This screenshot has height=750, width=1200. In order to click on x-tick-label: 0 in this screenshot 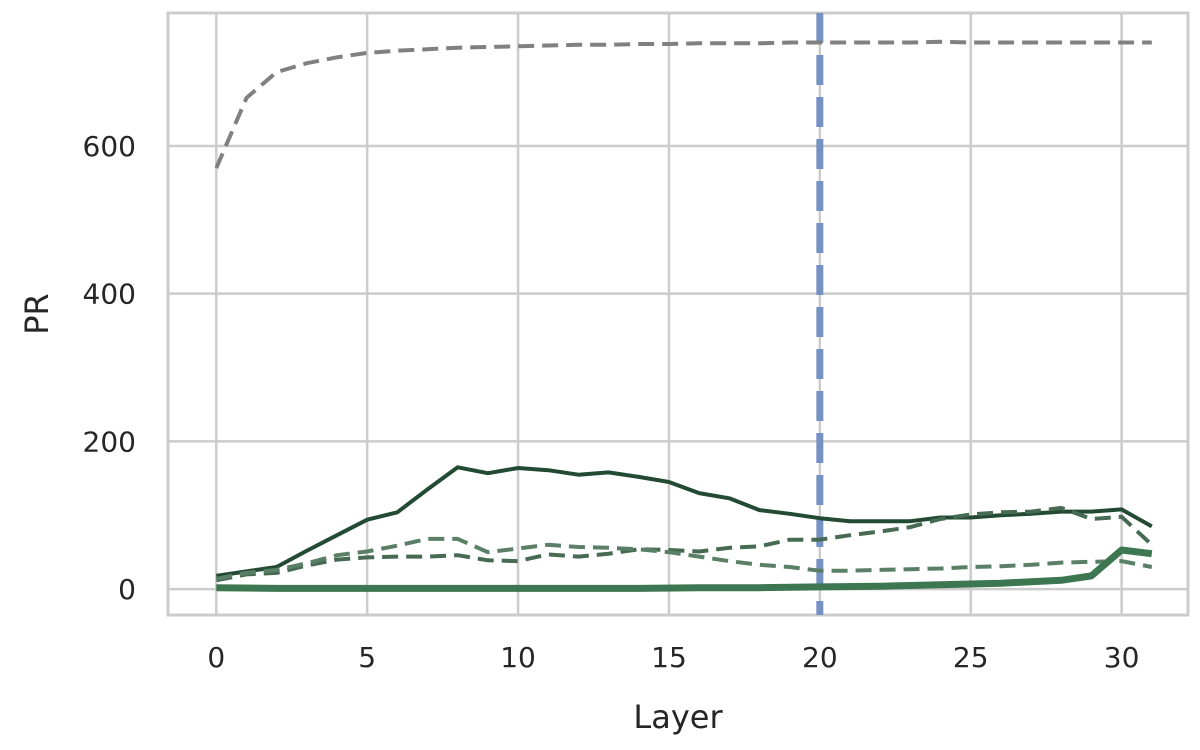, I will do `click(216, 657)`.